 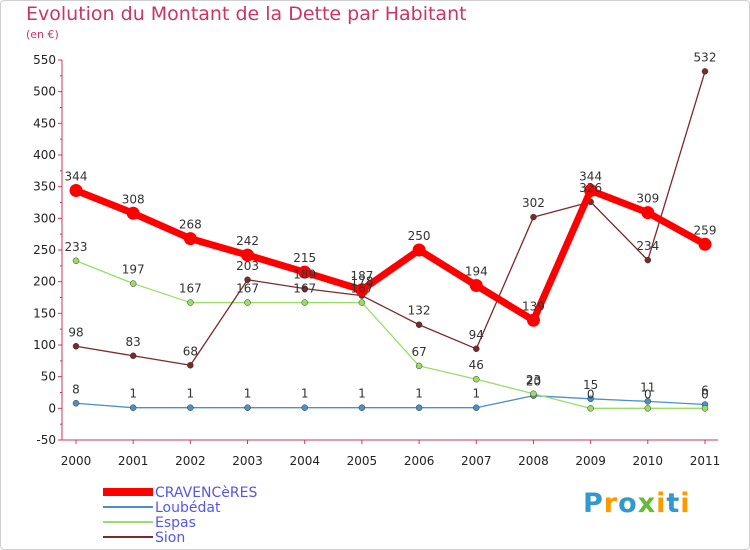 I want to click on y-tick-label: 400, so click(x=44, y=155).